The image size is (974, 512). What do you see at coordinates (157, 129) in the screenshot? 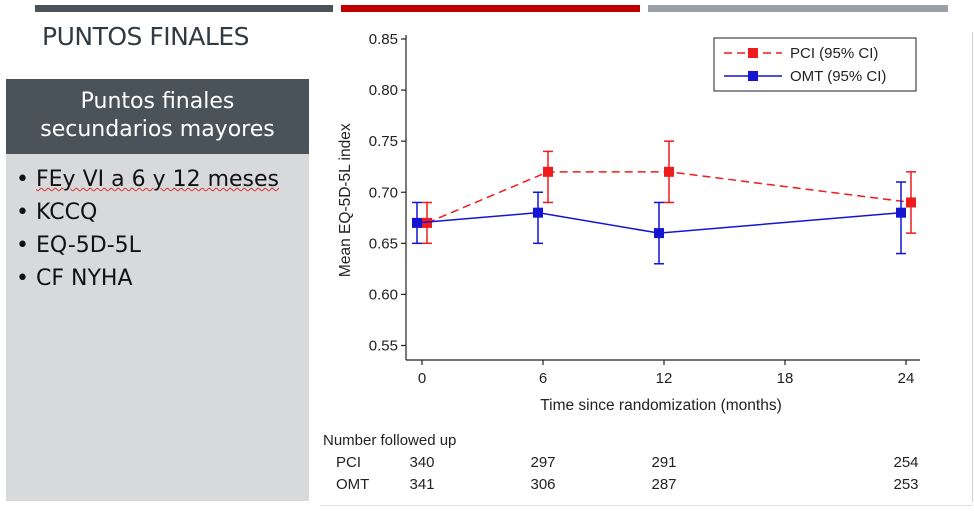
I see `panel-header-line2: secundarios mayores` at bounding box center [157, 129].